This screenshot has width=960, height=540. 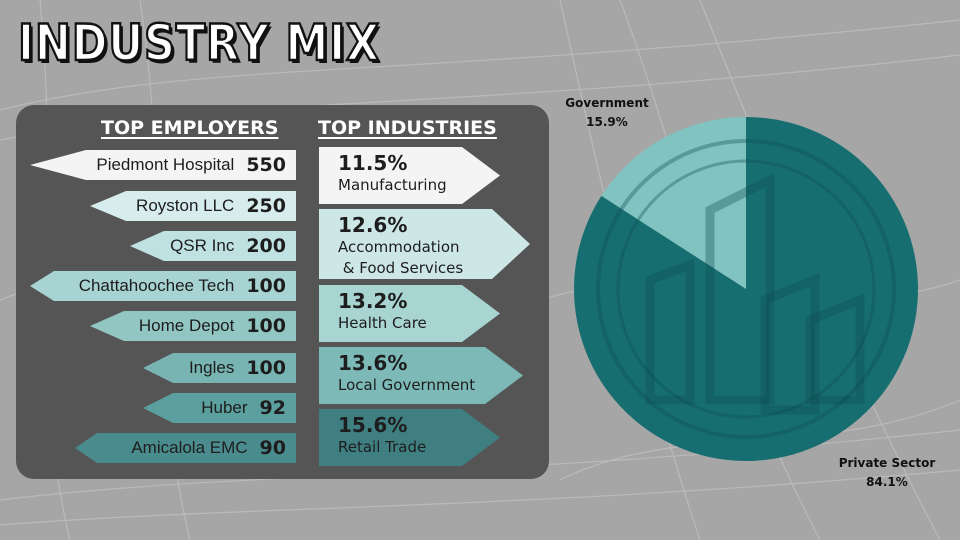 What do you see at coordinates (607, 113) in the screenshot?
I see `pie-label-government: Government 15.9%` at bounding box center [607, 113].